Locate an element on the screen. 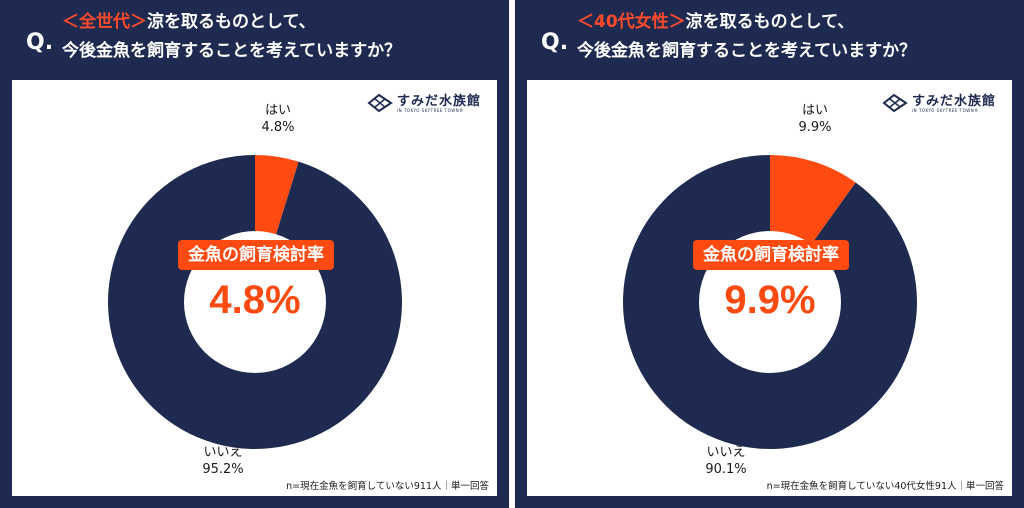  no-value: 90.1% is located at coordinates (726, 469).